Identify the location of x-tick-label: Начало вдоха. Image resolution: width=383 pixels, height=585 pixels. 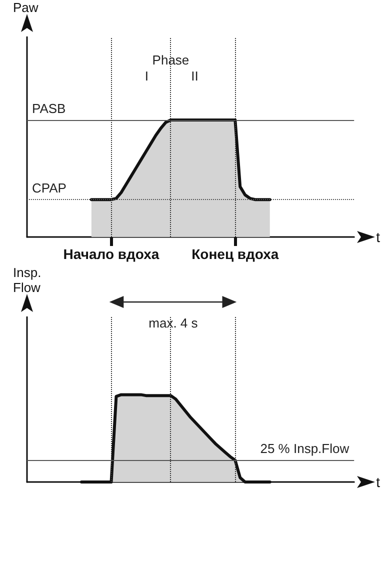
(111, 254).